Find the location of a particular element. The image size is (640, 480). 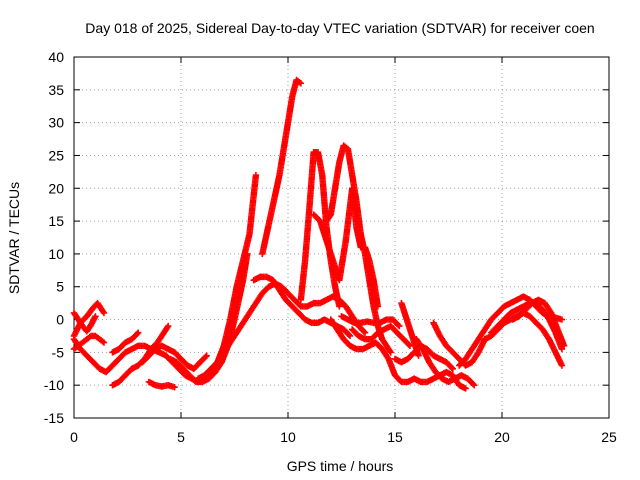

y-tick-label: 10 is located at coordinates (56, 254).